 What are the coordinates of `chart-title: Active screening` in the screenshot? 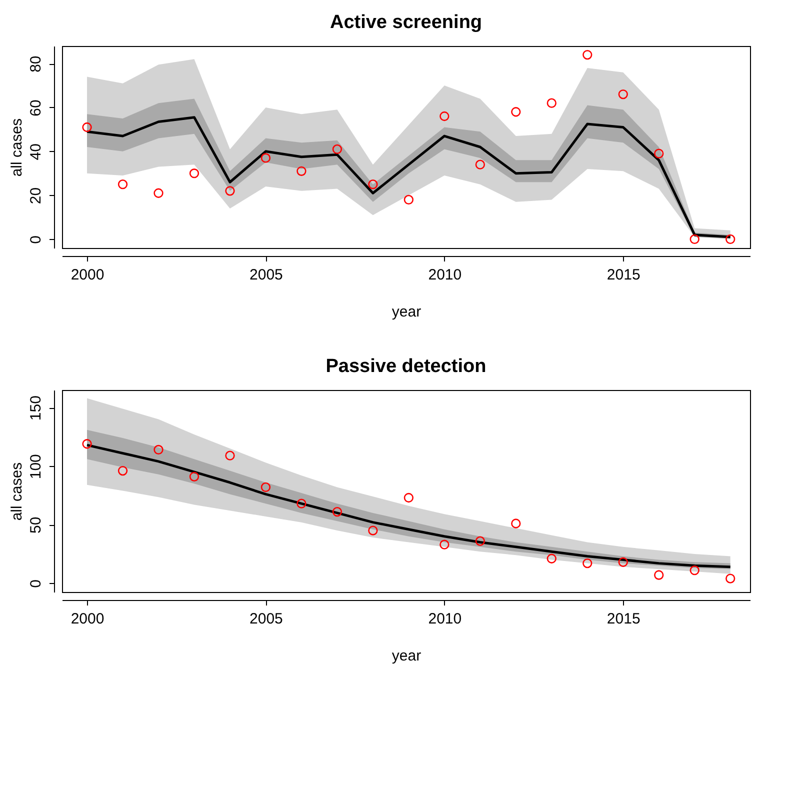 It's located at (406, 22).